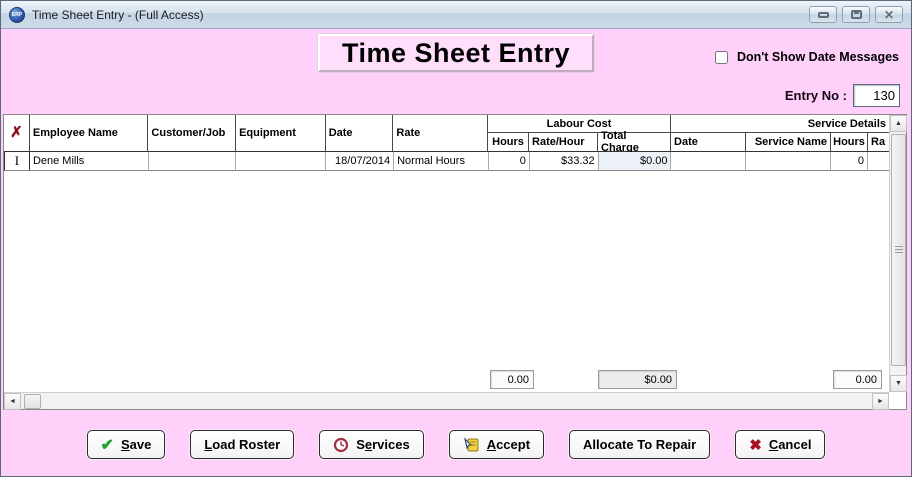 The height and width of the screenshot is (477, 912). What do you see at coordinates (635, 142) in the screenshot?
I see `col-header-total-charge: Total Charge` at bounding box center [635, 142].